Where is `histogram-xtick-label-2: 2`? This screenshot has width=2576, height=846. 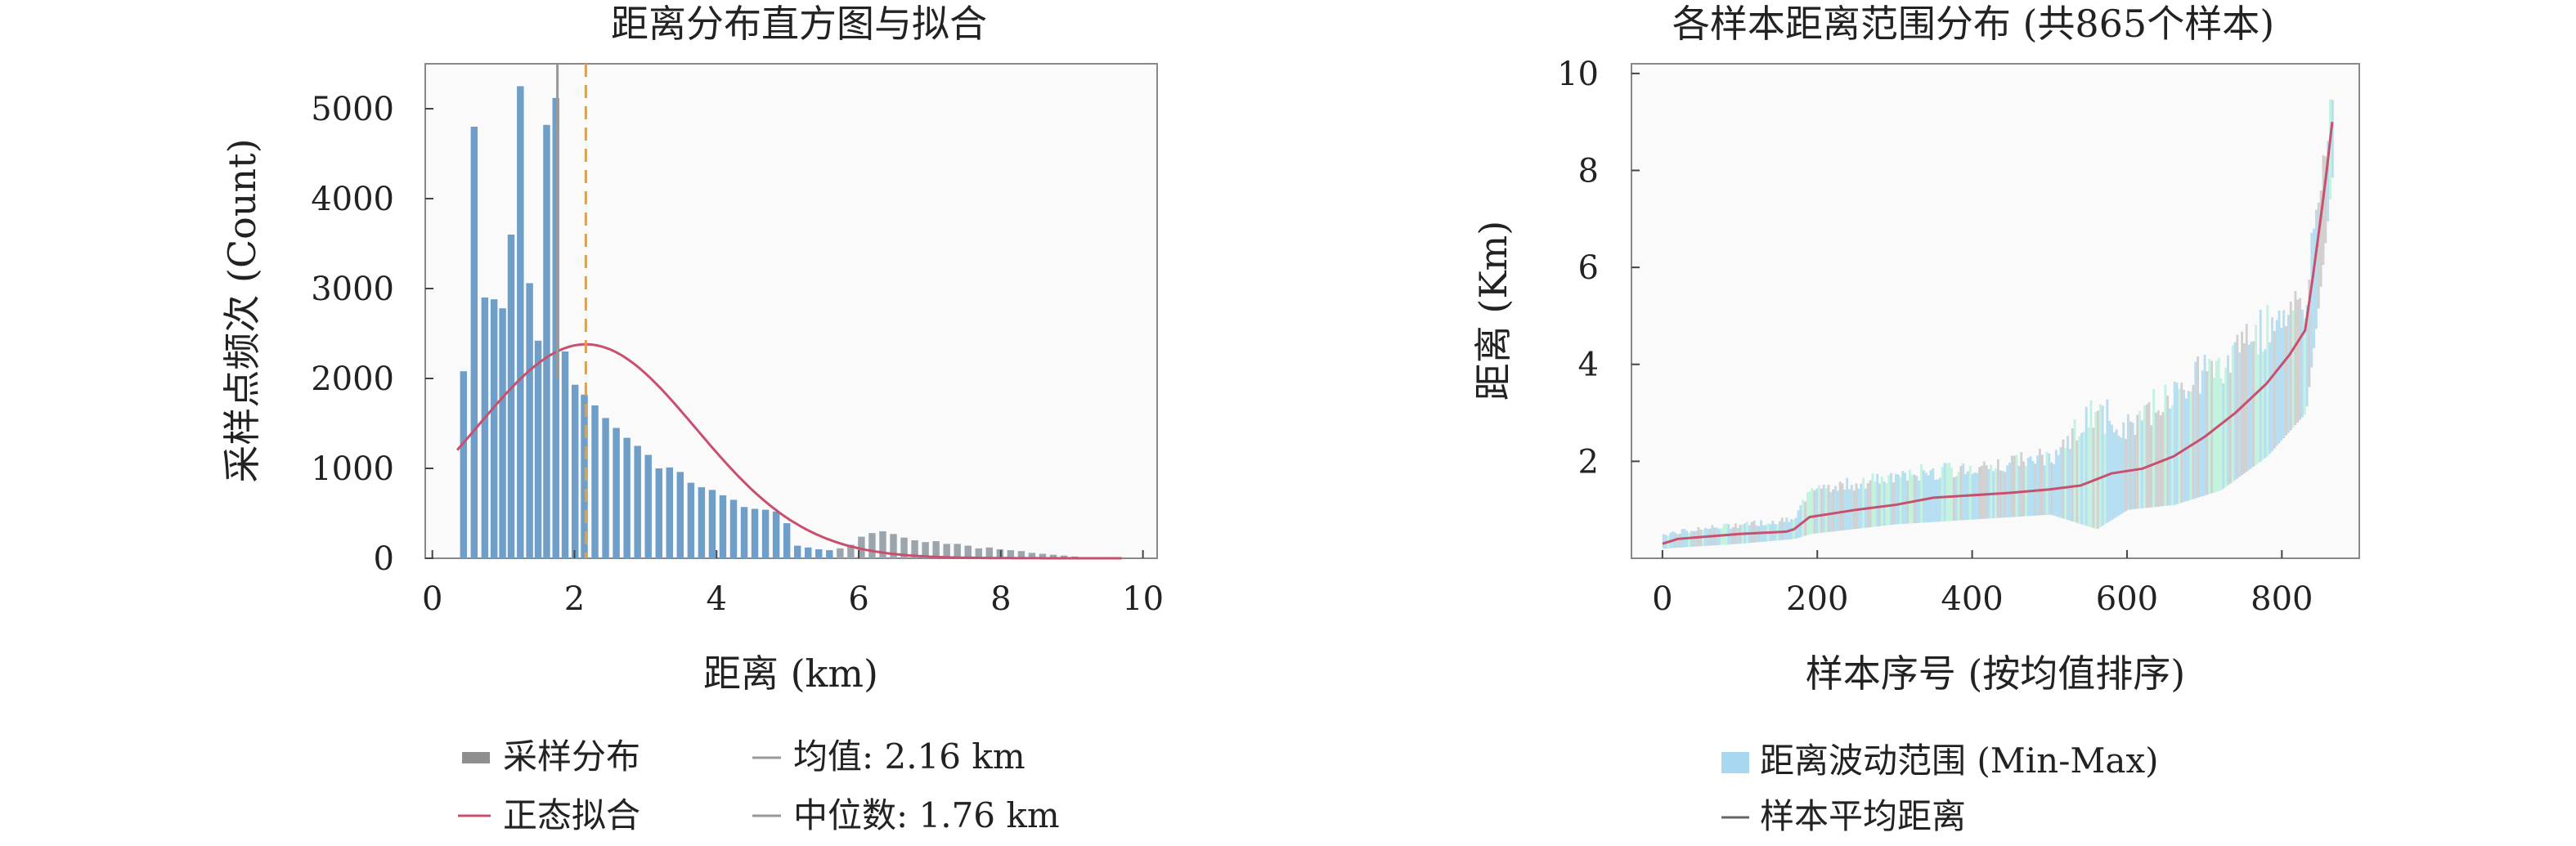
histogram-xtick-label-2: 2 is located at coordinates (574, 599).